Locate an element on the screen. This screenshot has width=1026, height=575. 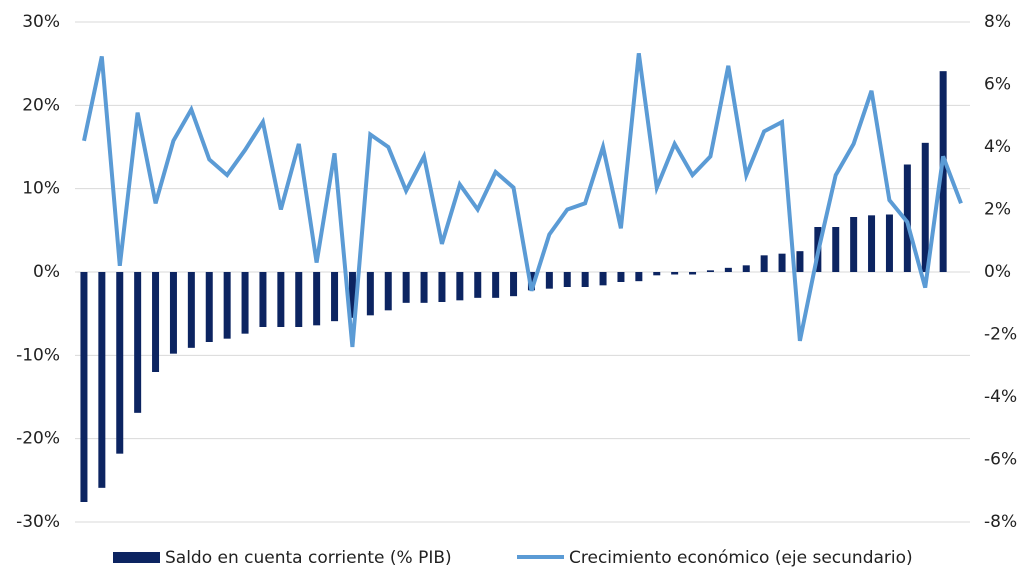
y-tick-label: 0% is located at coordinates (46, 272).